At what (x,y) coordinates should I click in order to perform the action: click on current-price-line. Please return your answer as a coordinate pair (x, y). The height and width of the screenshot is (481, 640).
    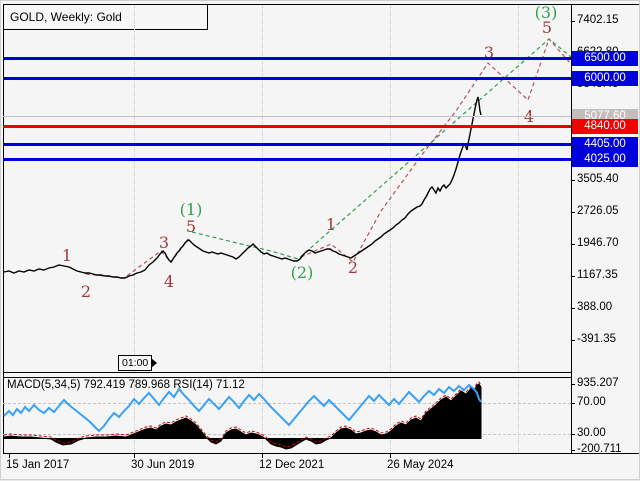
    Looking at the image, I should click on (287, 117).